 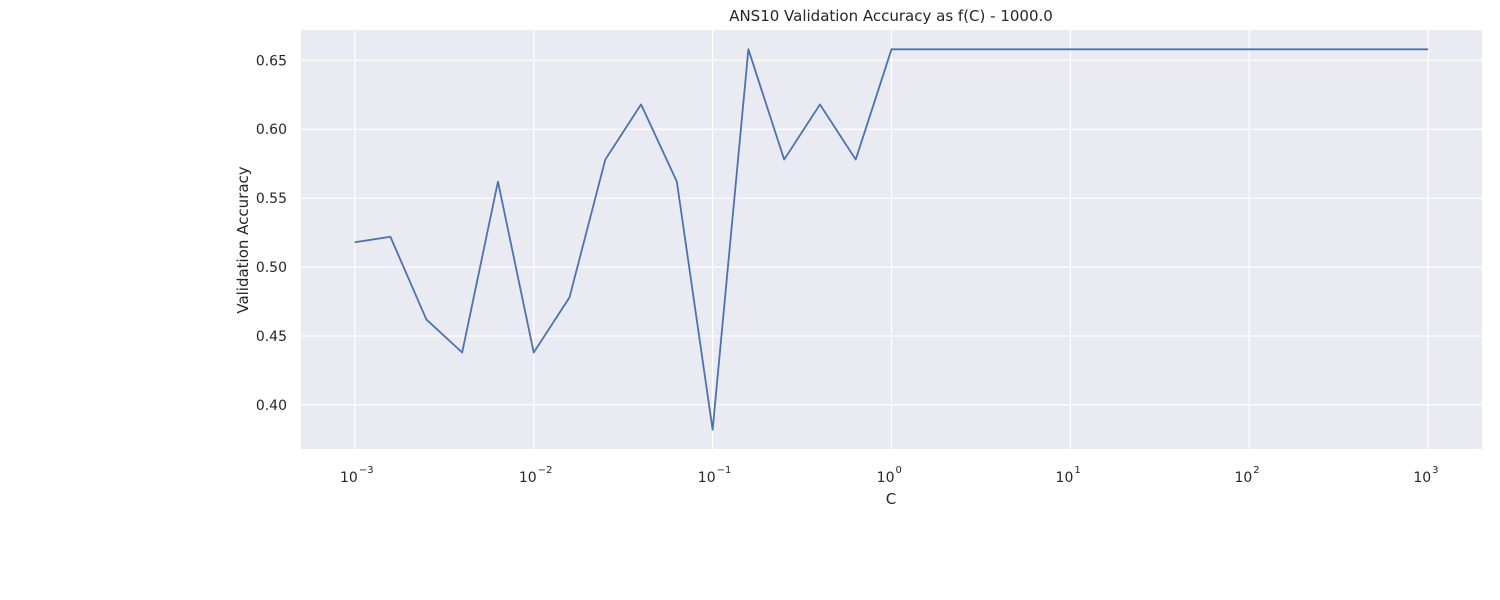 What do you see at coordinates (1256, 470) in the screenshot?
I see `x-tick-exponent: 2` at bounding box center [1256, 470].